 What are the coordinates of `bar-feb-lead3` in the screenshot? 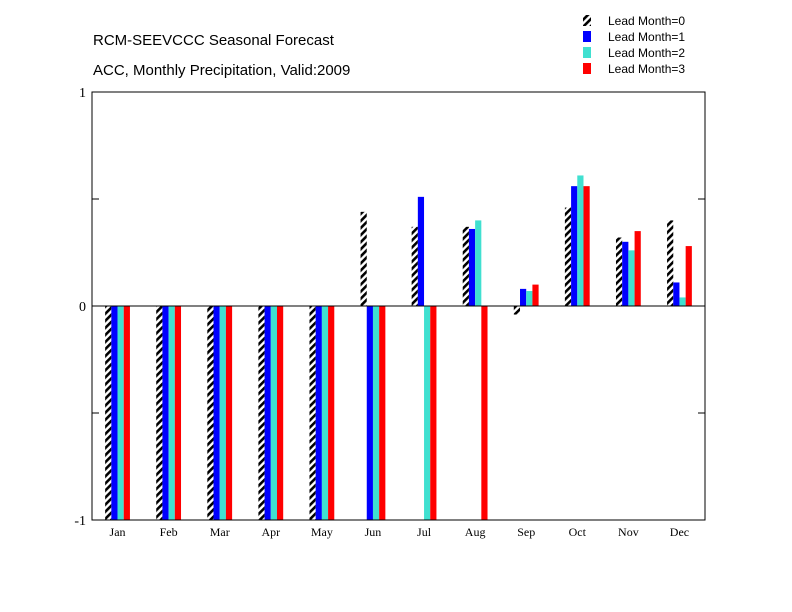 It's located at (178, 413).